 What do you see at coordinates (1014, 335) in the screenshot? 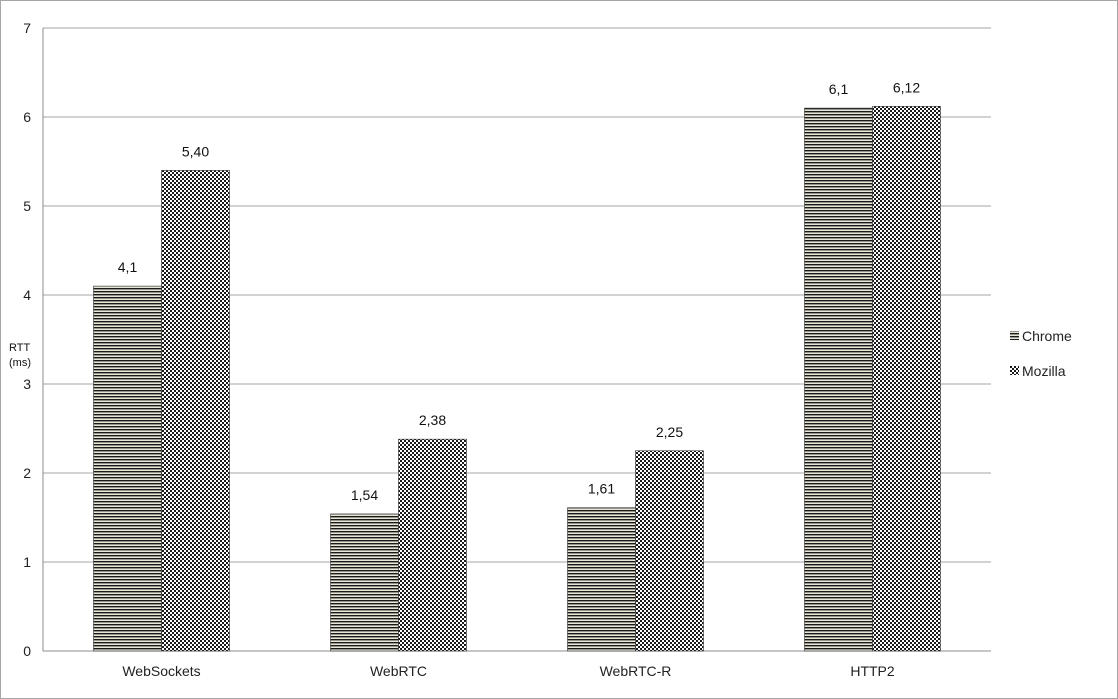
I see `legend-swatch-chrome` at bounding box center [1014, 335].